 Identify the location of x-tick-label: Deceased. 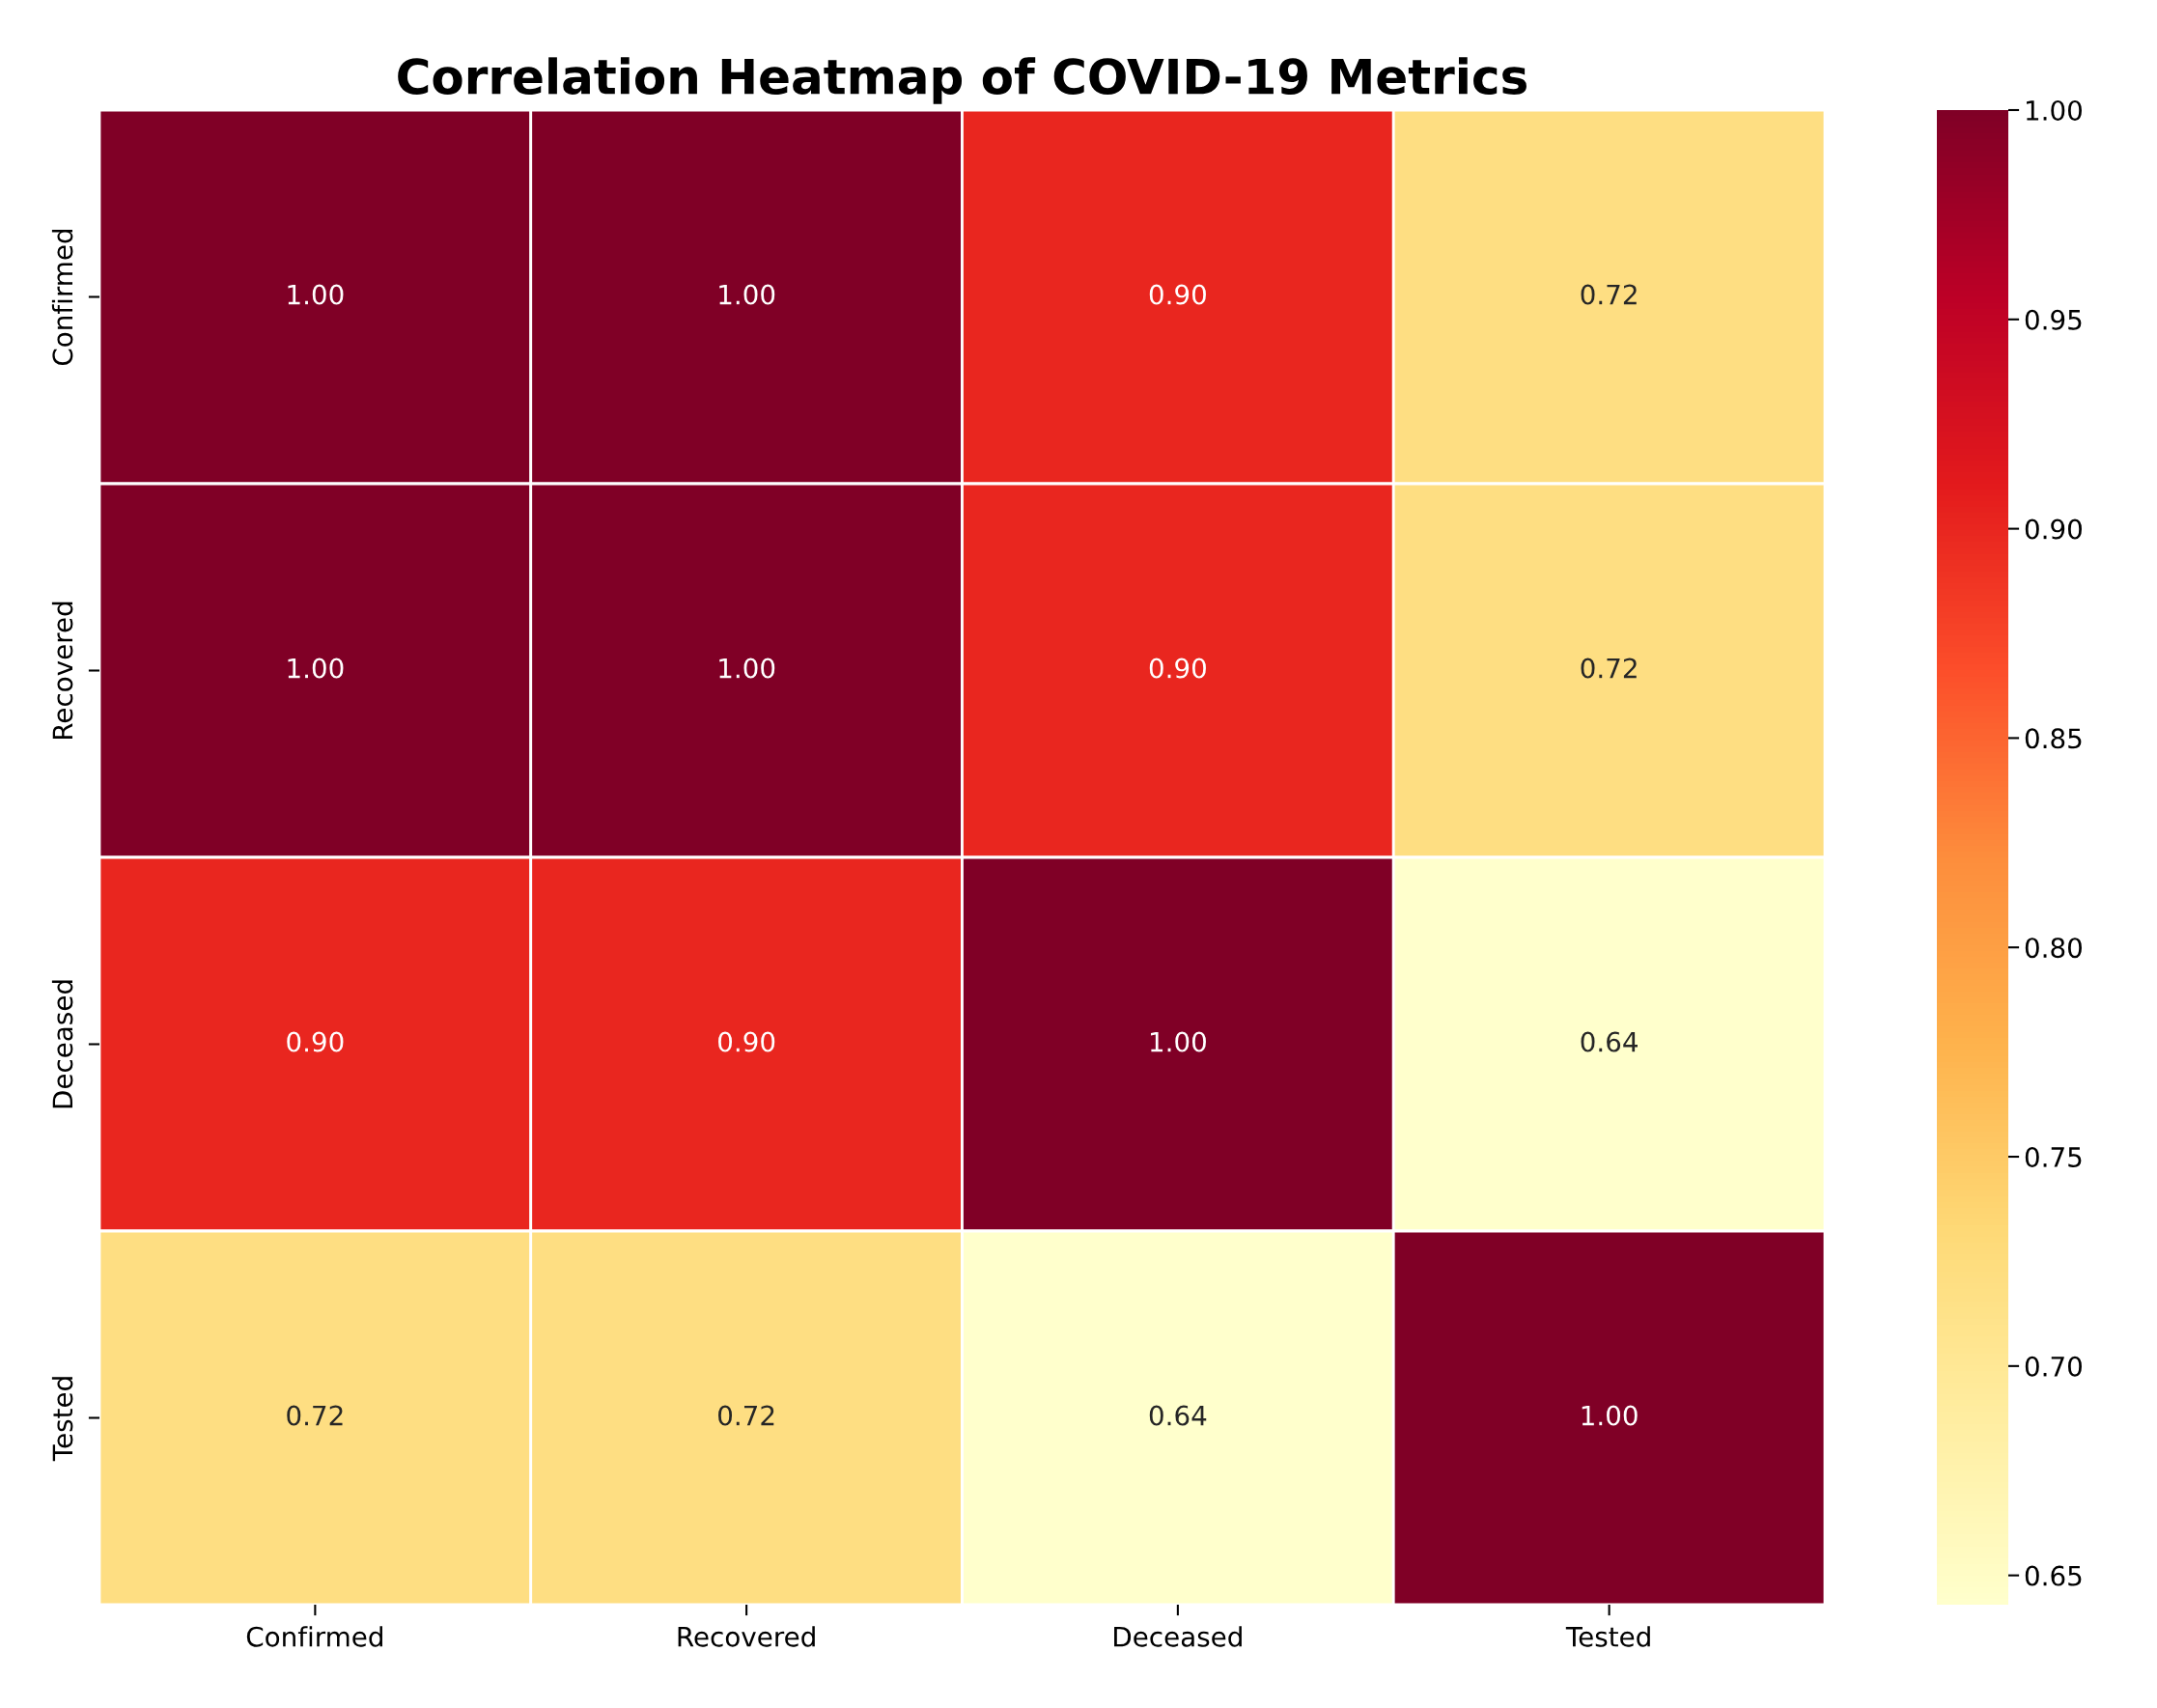
(1178, 1637).